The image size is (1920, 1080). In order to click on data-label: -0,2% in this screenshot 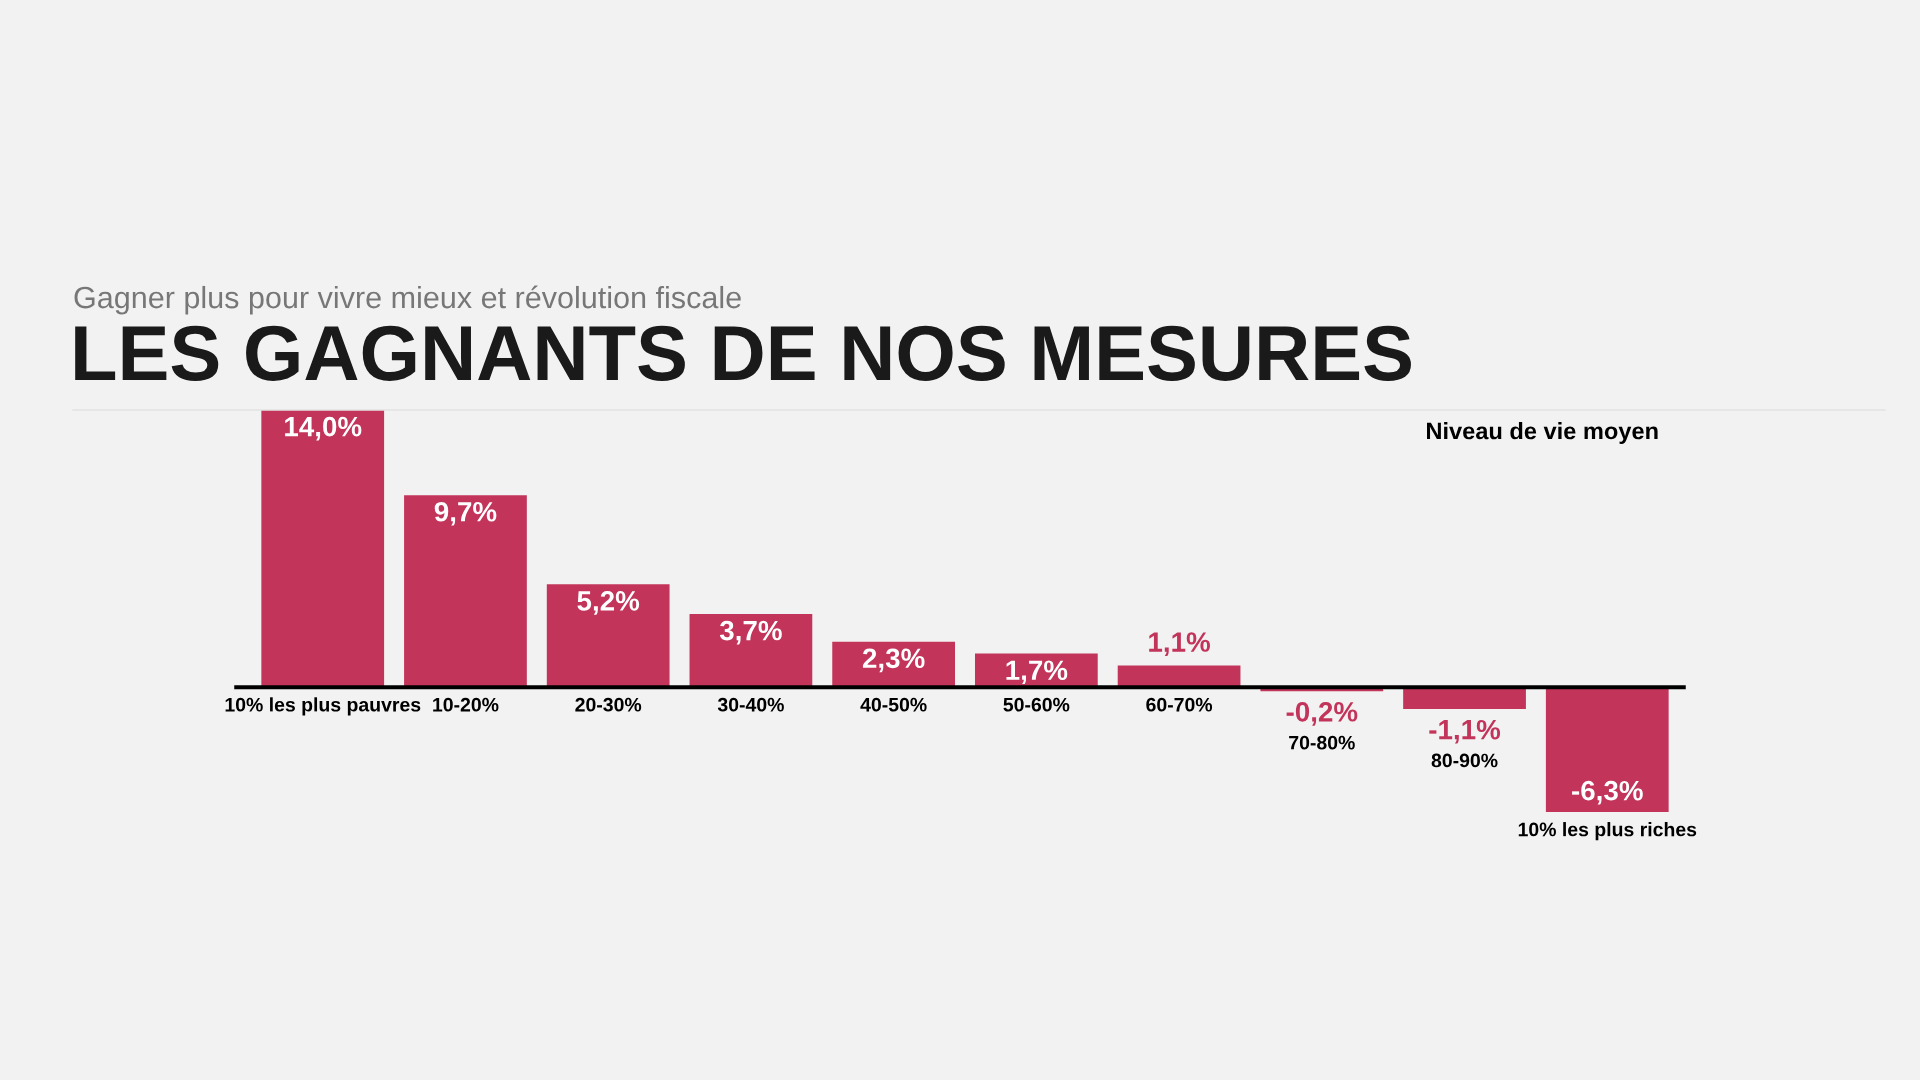, I will do `click(1322, 713)`.